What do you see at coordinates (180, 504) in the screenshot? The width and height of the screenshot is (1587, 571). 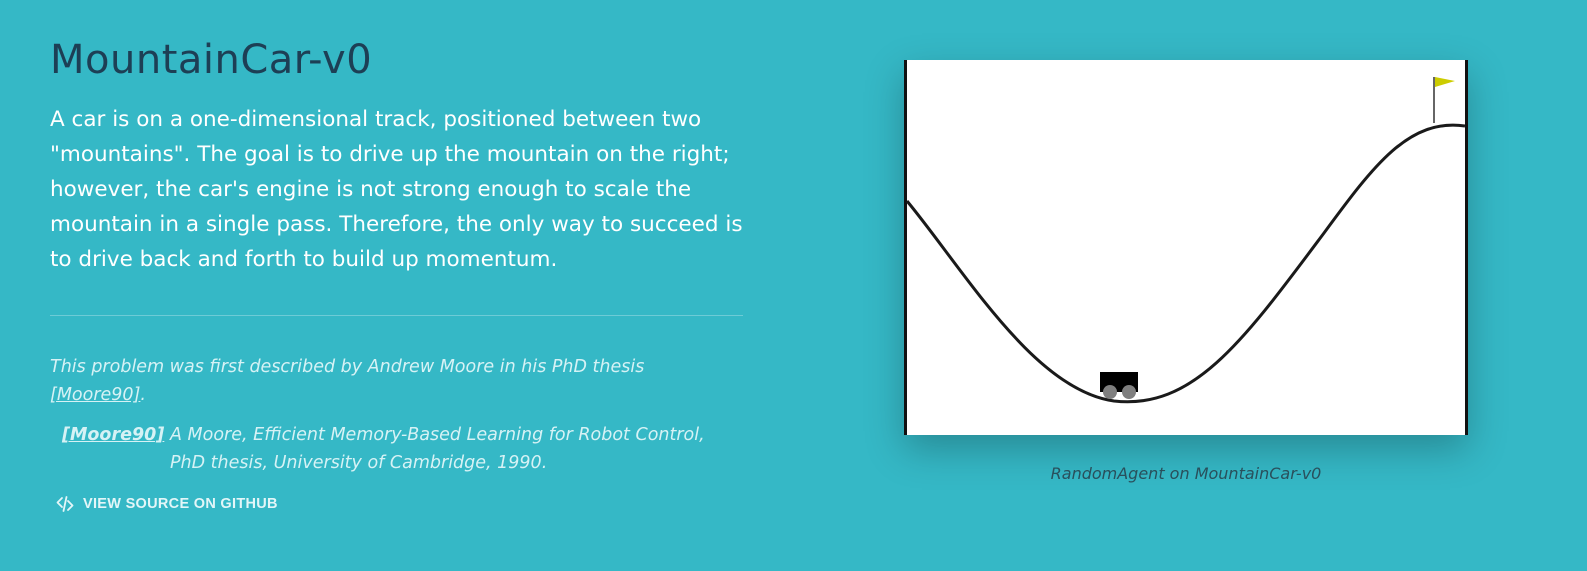 I see `view-source-label: VIEW SOURCE ON GITHUB` at bounding box center [180, 504].